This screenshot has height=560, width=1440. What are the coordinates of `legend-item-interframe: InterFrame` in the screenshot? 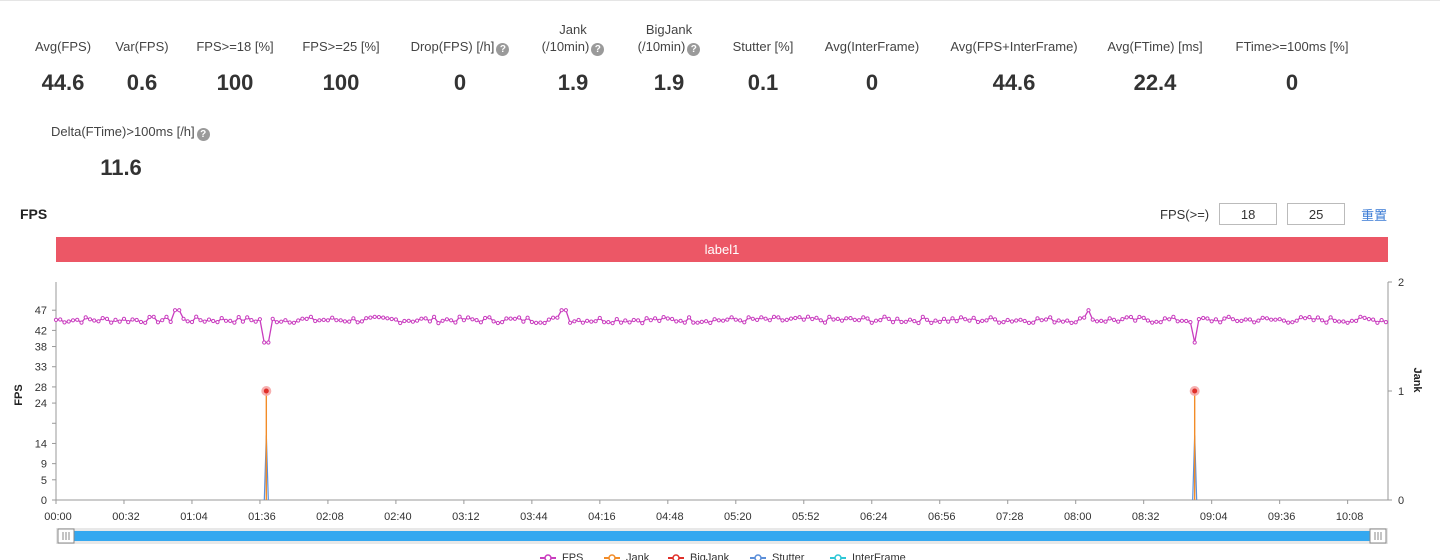 It's located at (868, 556).